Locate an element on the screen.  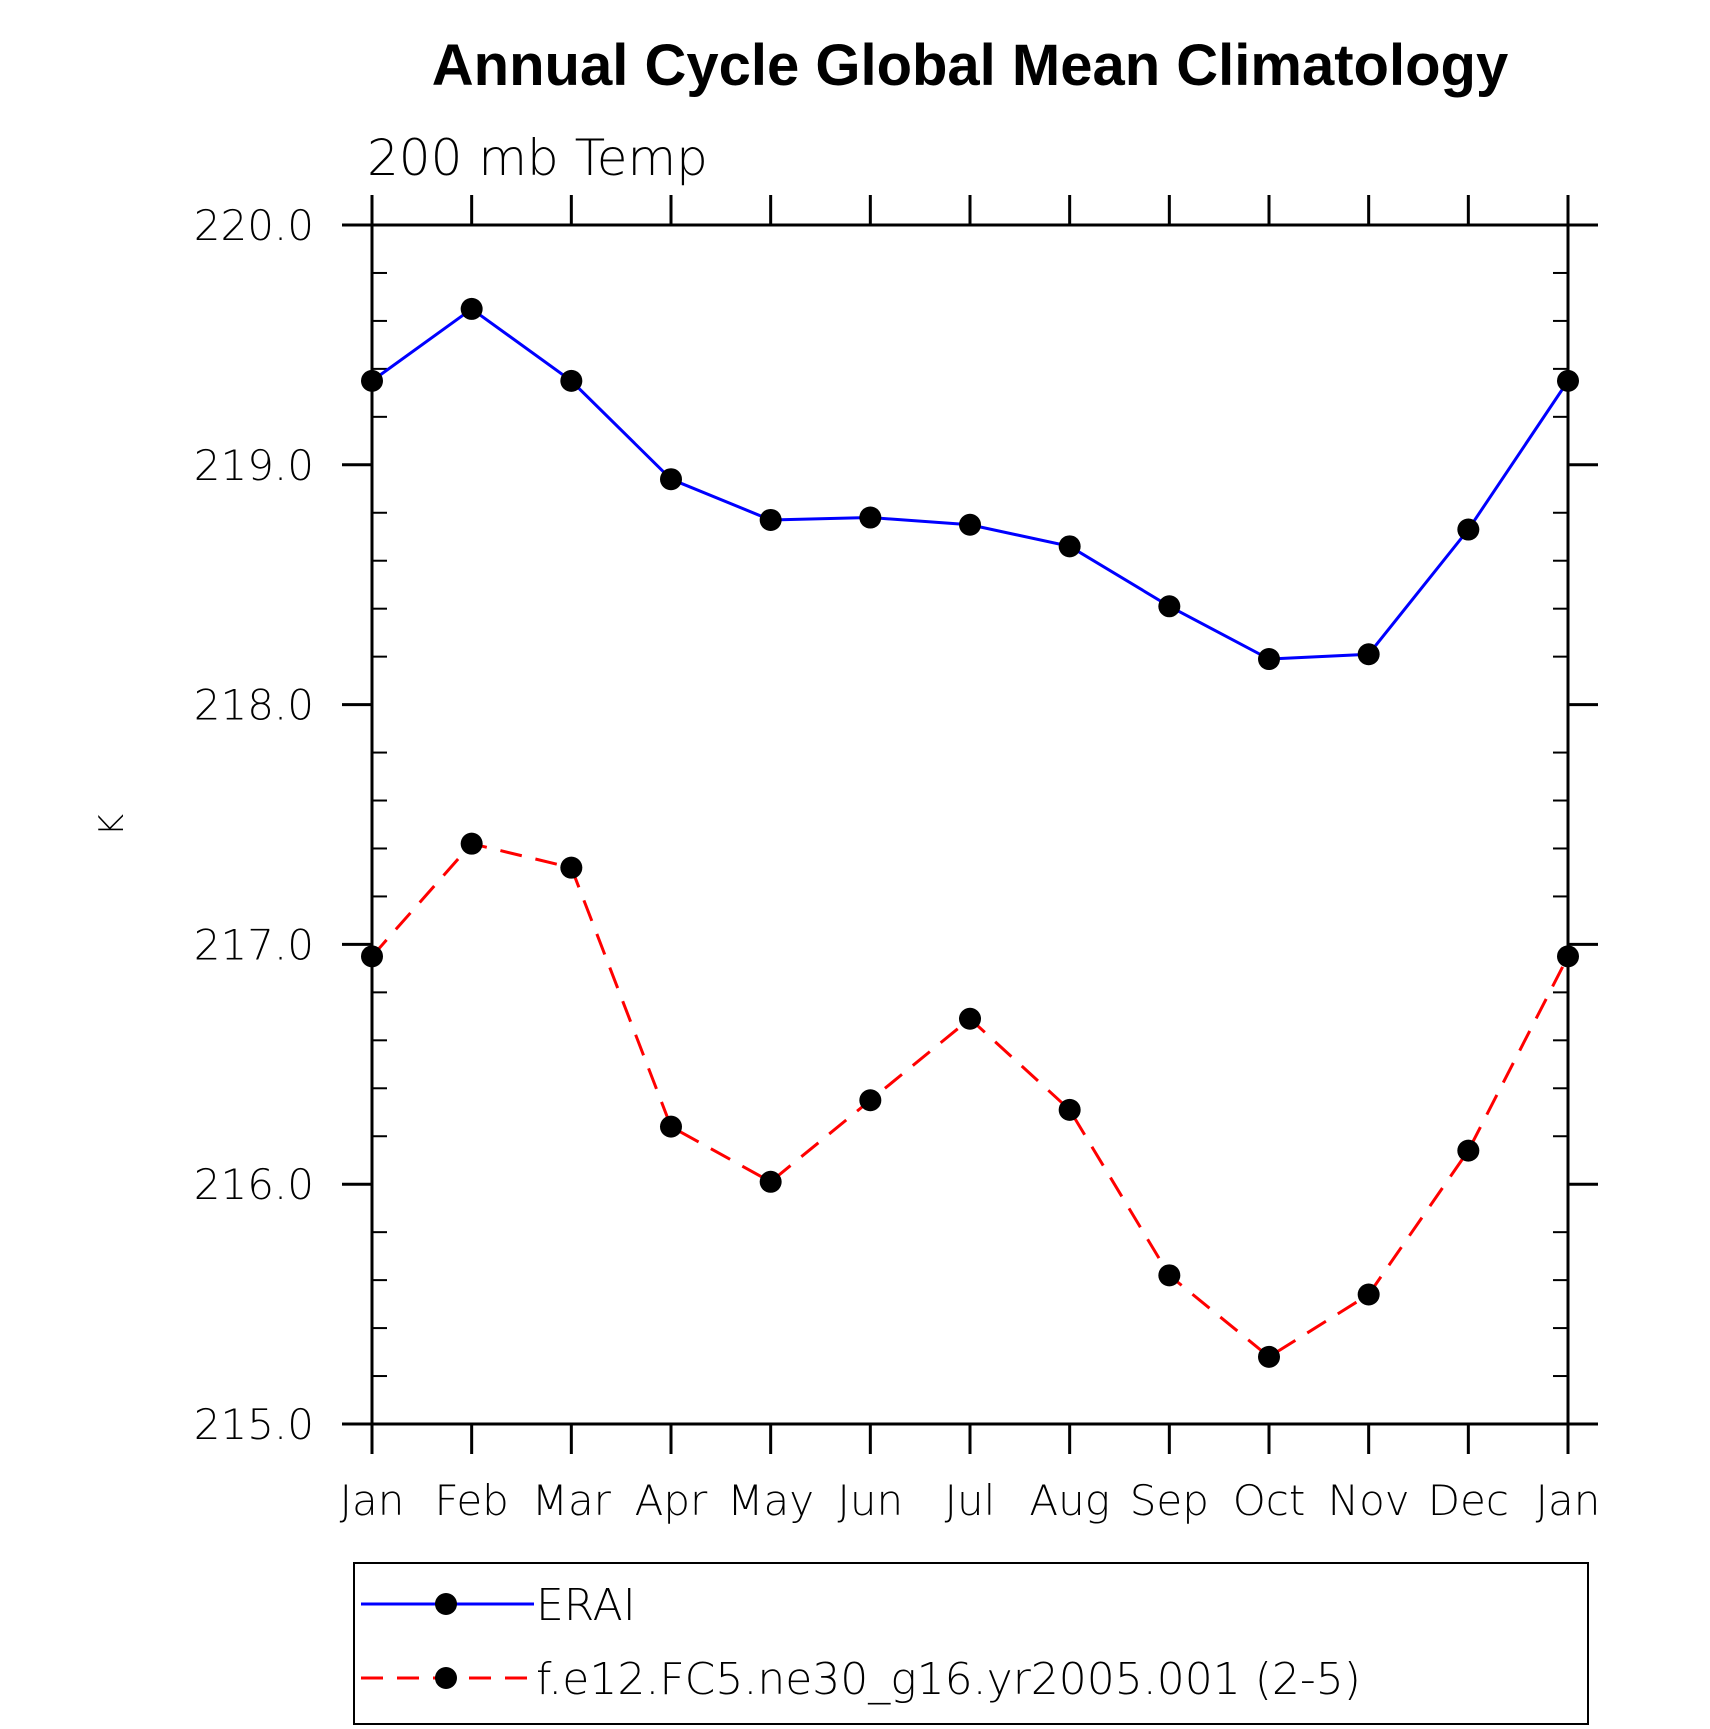
y-tick-label: 219.0 is located at coordinates (254, 465).